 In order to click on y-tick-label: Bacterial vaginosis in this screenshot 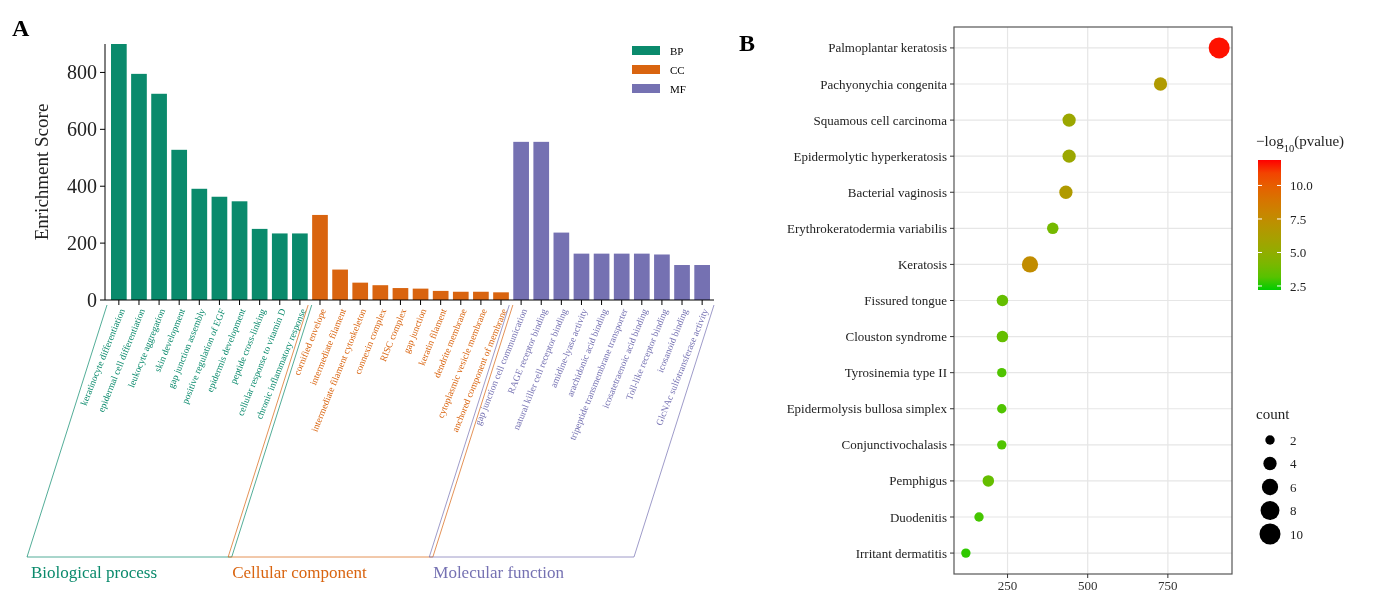, I will do `click(897, 192)`.